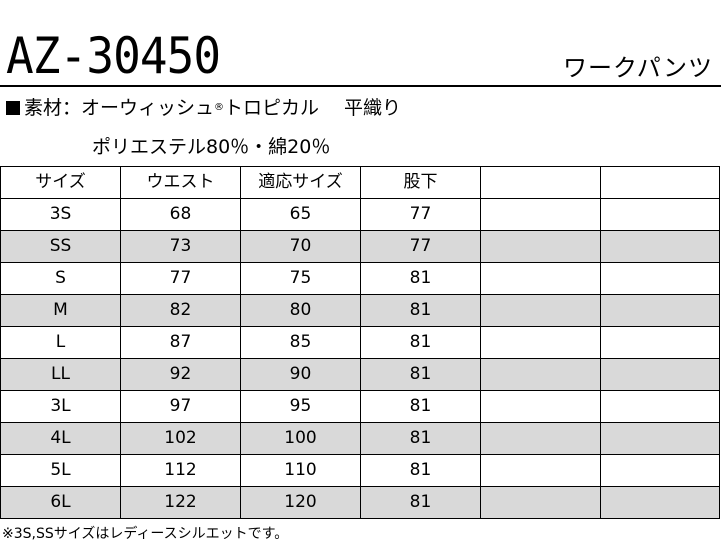  Describe the element at coordinates (180, 246) in the screenshot. I see `waist-cell: 73` at that location.